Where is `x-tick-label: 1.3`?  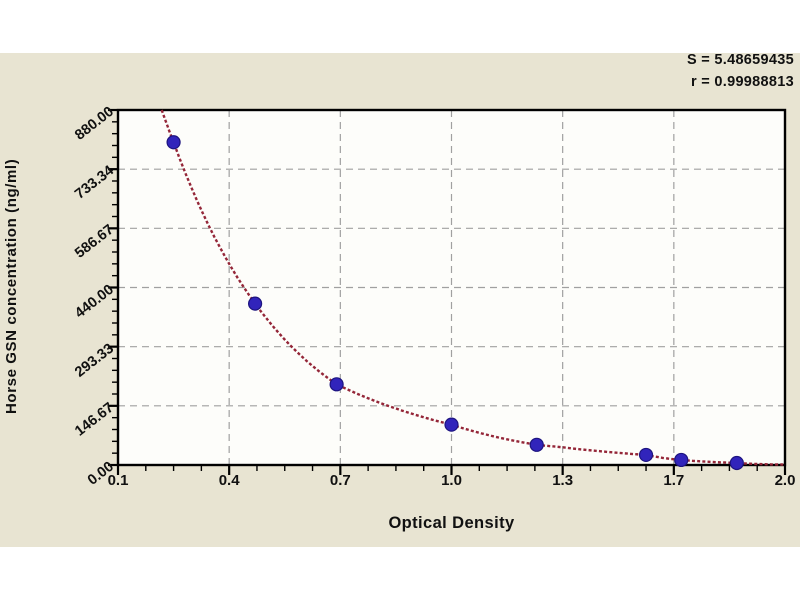 x-tick-label: 1.3 is located at coordinates (563, 480).